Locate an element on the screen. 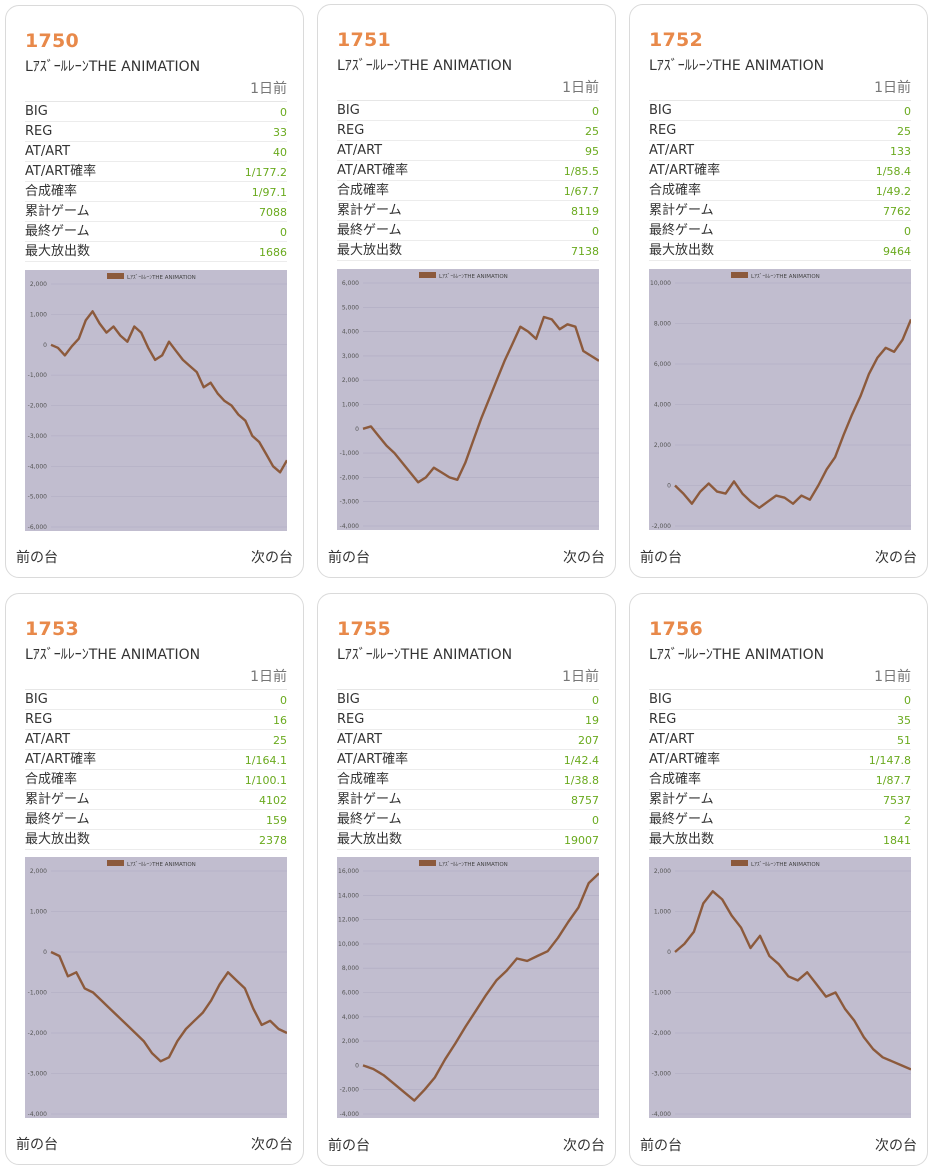 This screenshot has width=933, height=1173. stat-row: 最大放出数 1686 is located at coordinates (156, 252).